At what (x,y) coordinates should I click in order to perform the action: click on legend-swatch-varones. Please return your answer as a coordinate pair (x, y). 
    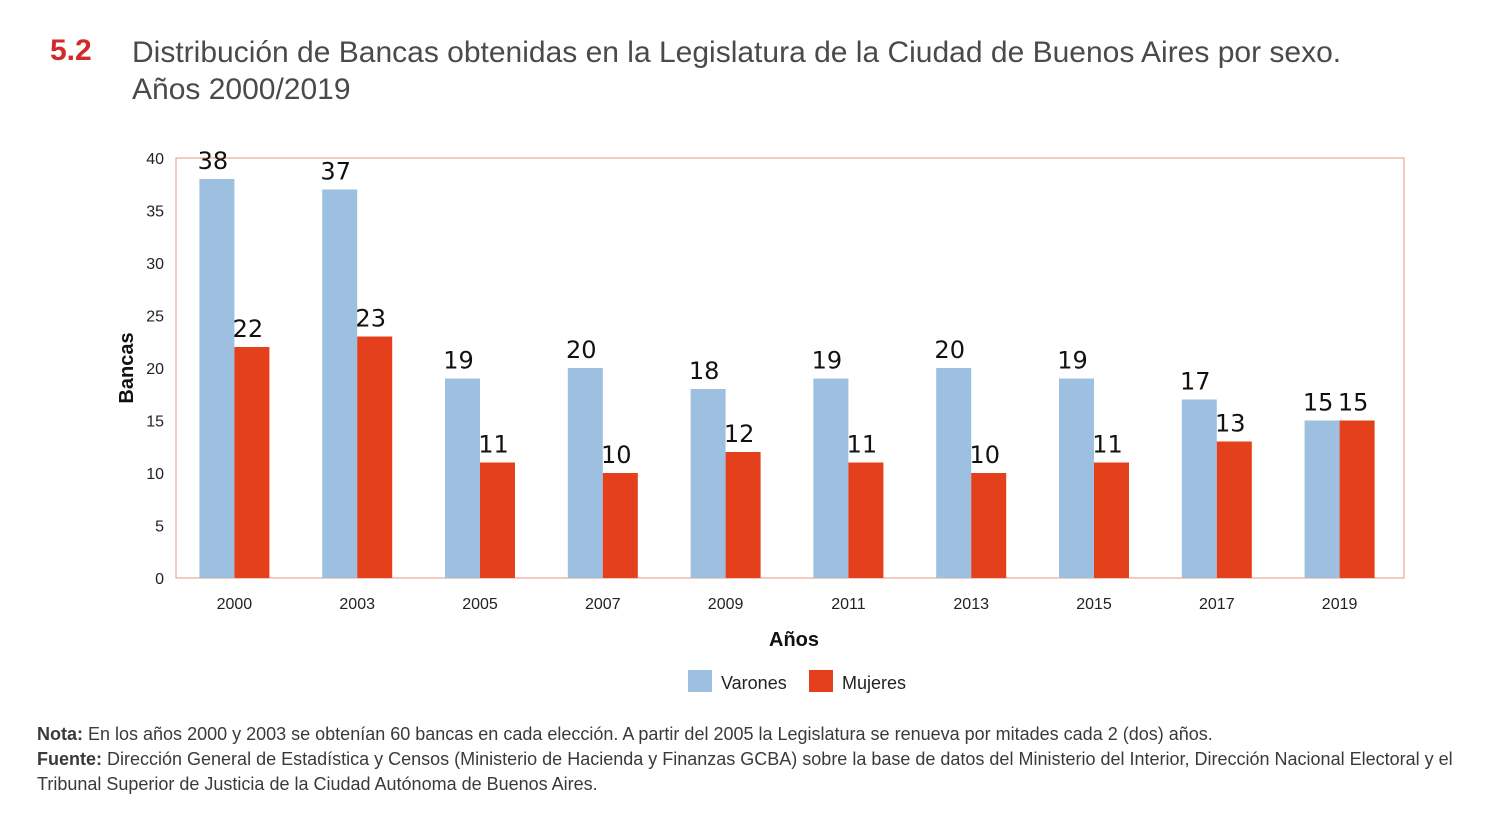
    Looking at the image, I should click on (700, 681).